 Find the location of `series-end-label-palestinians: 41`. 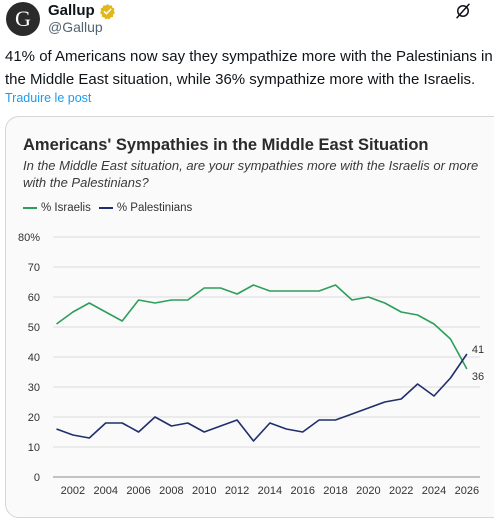

series-end-label-palestinians: 41 is located at coordinates (478, 350).